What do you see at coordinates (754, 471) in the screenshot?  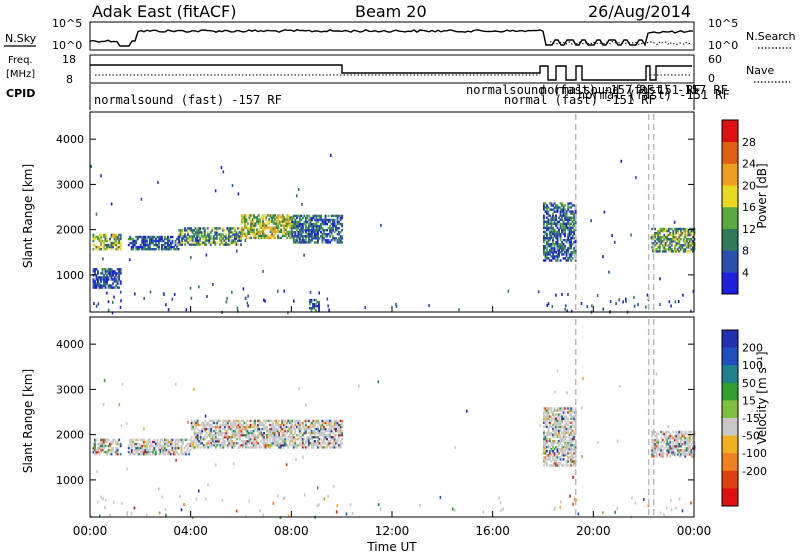 I see `velocity-colorbar-tick-label: -200` at bounding box center [754, 471].